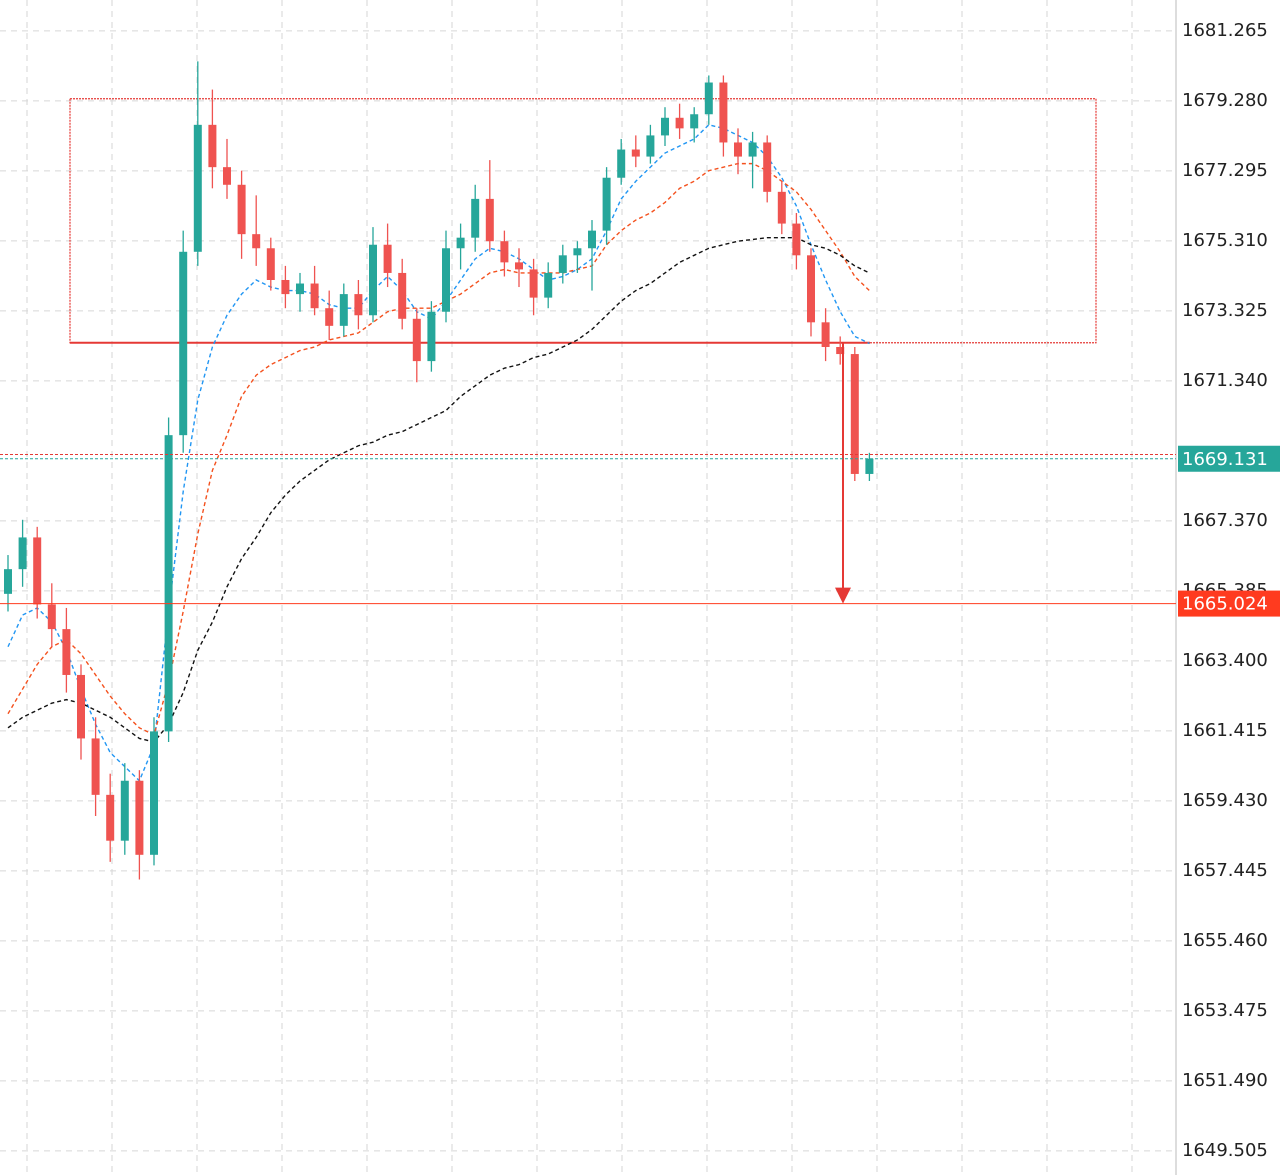 This screenshot has height=1175, width=1280. I want to click on y-tick-label: 1673.325, so click(1225, 310).